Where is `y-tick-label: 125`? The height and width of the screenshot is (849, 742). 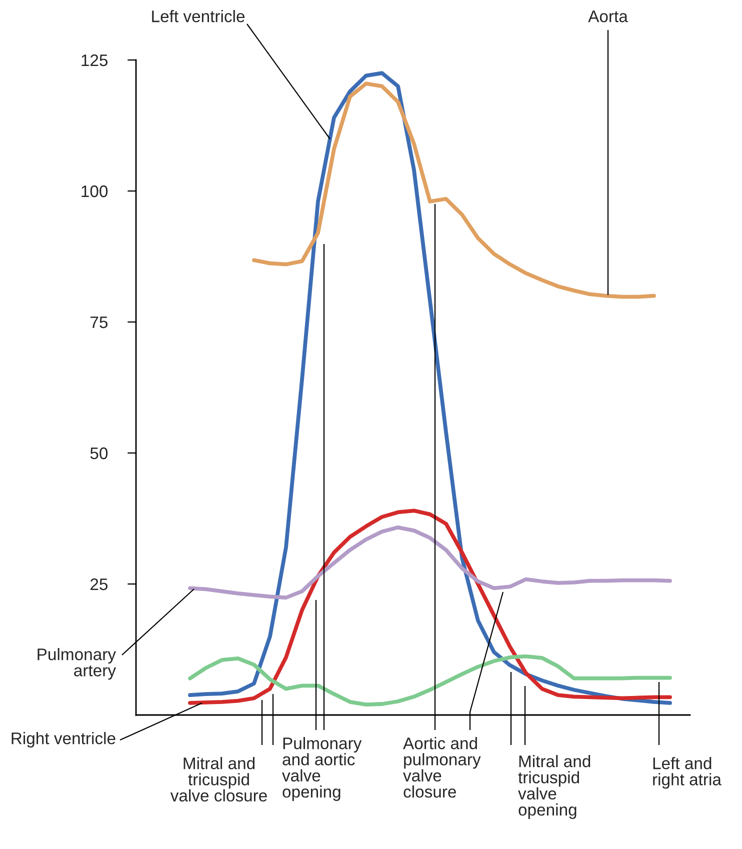 y-tick-label: 125 is located at coordinates (95, 60).